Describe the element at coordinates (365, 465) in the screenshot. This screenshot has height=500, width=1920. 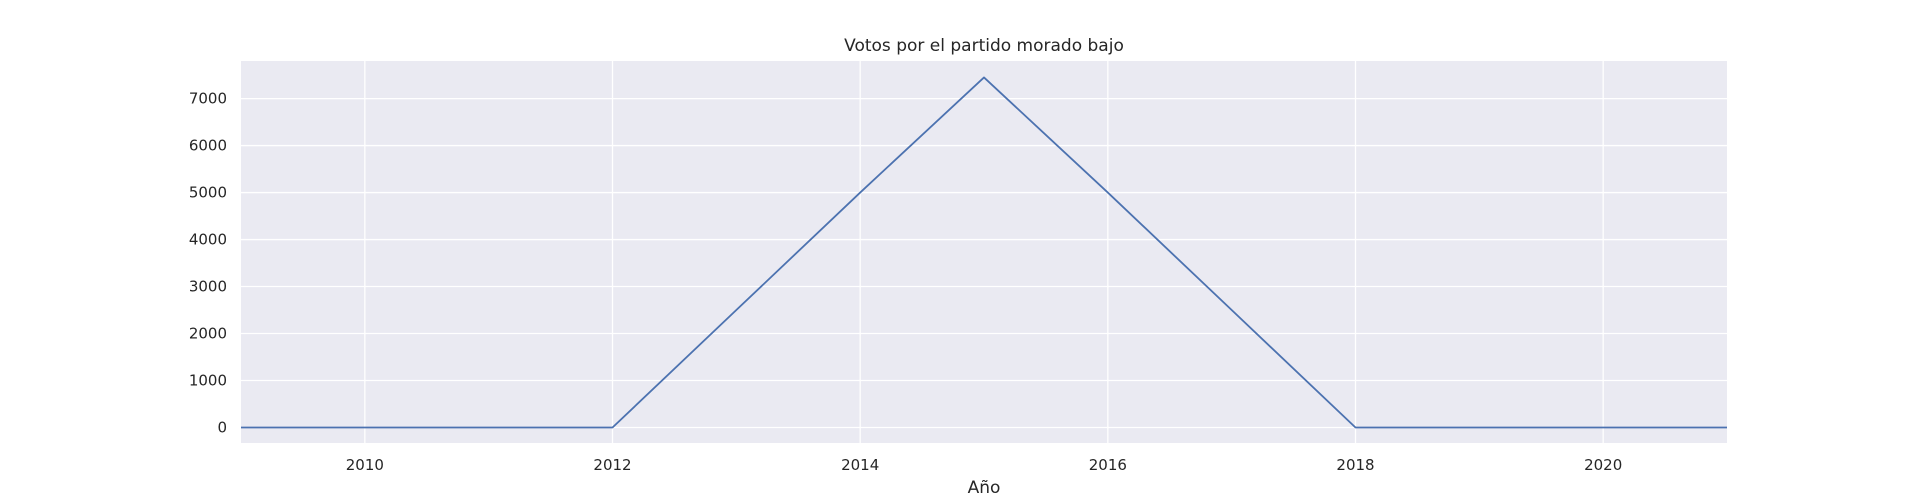
I see `x-tick-label: 2010` at that location.